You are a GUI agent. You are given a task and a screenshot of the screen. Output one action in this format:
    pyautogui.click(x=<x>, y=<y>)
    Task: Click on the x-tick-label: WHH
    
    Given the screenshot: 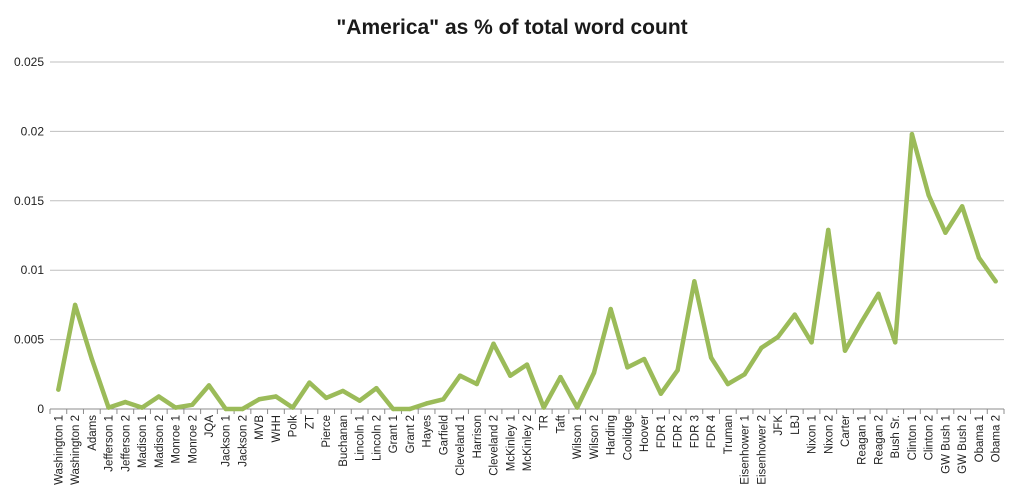 What is the action you would take?
    pyautogui.click(x=277, y=428)
    